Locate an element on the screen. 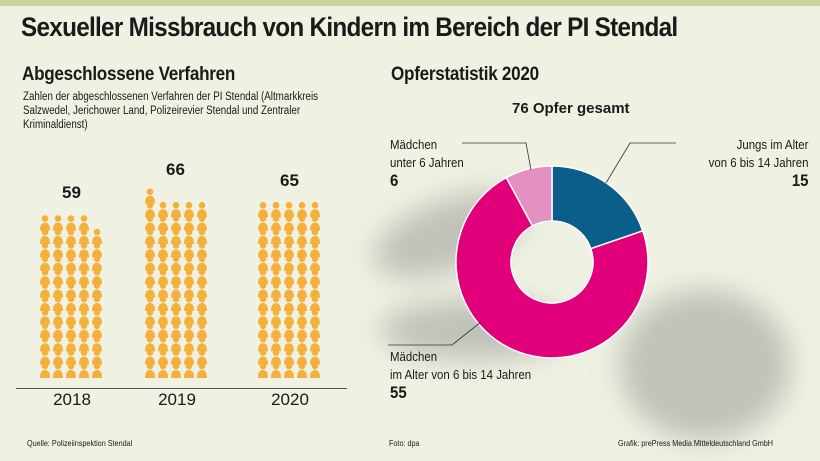 This screenshot has height=461, width=820. pie-chart-title: Opferstatistik 2020 is located at coordinates (465, 74).